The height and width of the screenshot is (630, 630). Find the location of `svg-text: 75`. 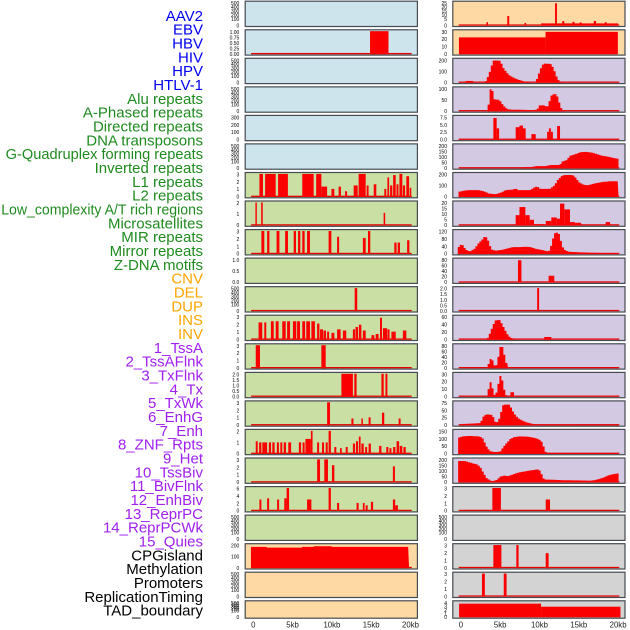

svg-text: 75 is located at coordinates (444, 404).